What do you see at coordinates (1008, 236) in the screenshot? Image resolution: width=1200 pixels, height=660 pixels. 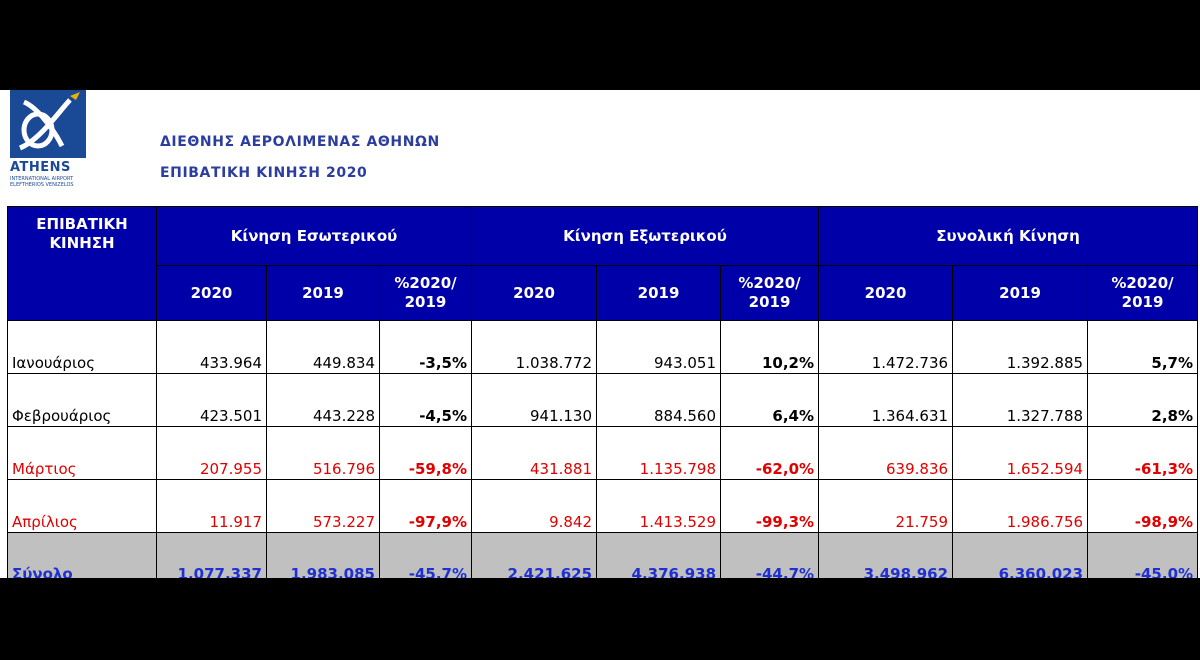 I see `group-header-total: Συνολική Κίνηση` at bounding box center [1008, 236].